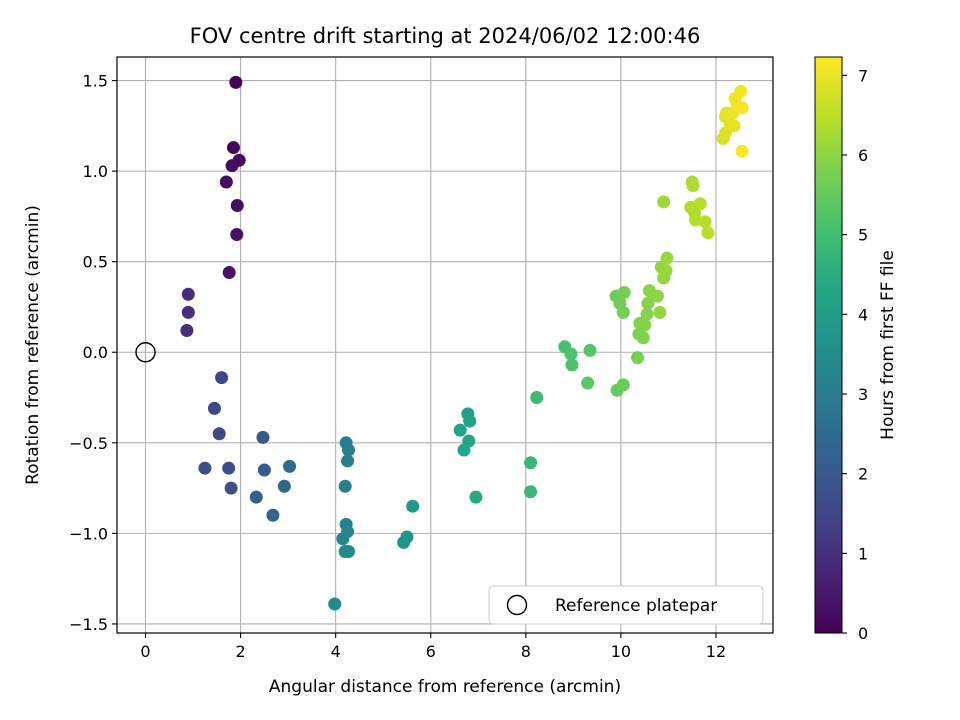  I want to click on x-tick-label: 10, so click(621, 651).